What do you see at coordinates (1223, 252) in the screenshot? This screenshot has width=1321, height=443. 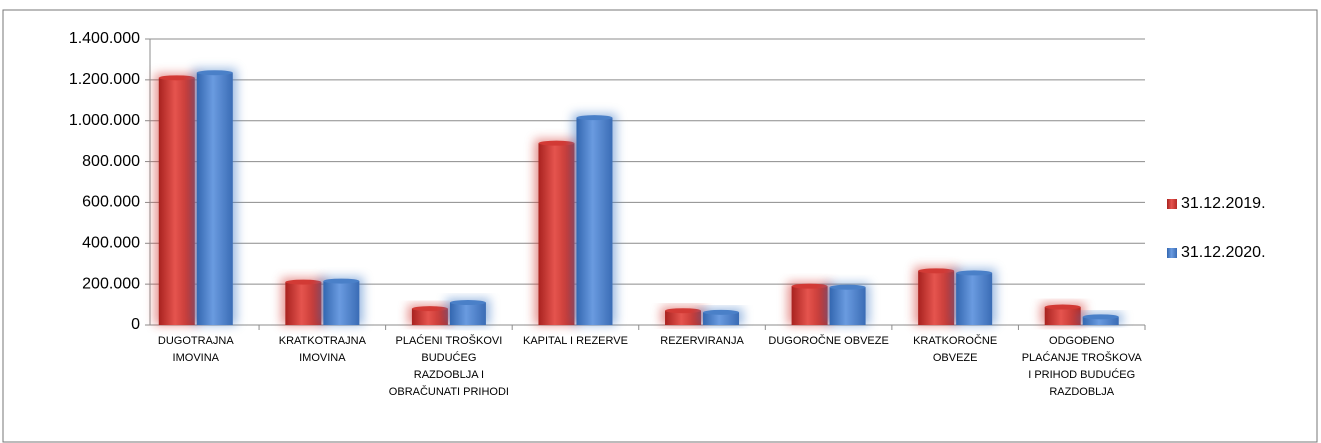 I see `legend-label: 31.12.2020.` at bounding box center [1223, 252].